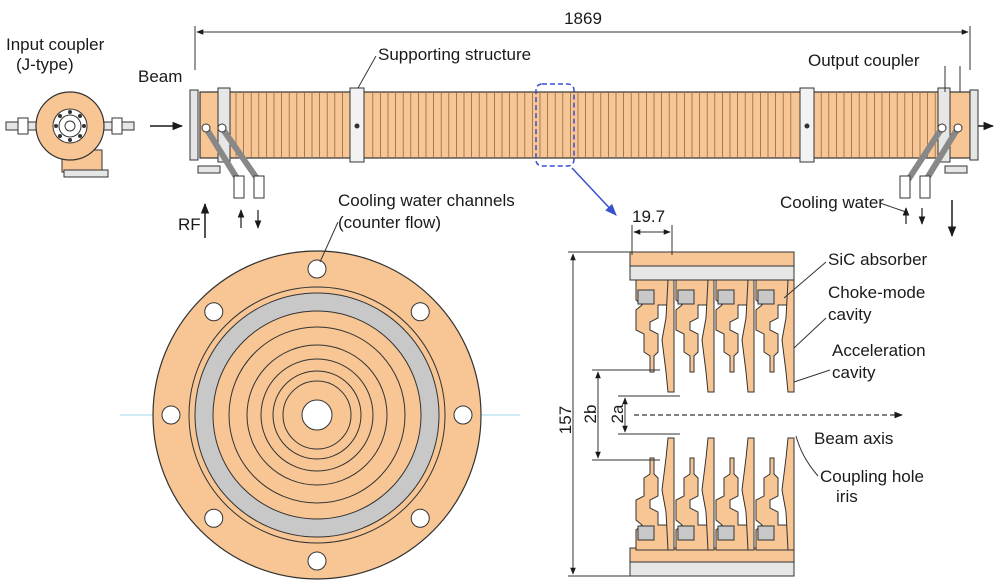 The image size is (1002, 588). I want to click on supporting-structure-label: Supporting structure, so click(454, 54).